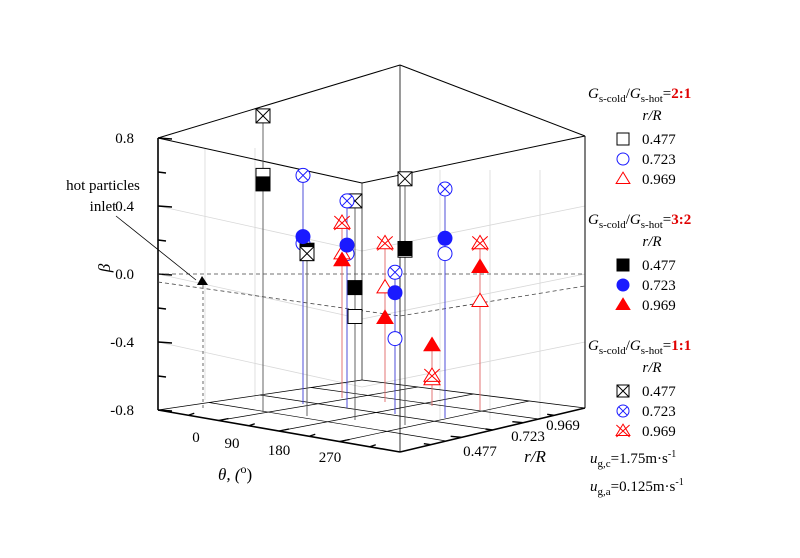  Describe the element at coordinates (639, 459) in the screenshot. I see `condition-value: =1.75m·s` at that location.